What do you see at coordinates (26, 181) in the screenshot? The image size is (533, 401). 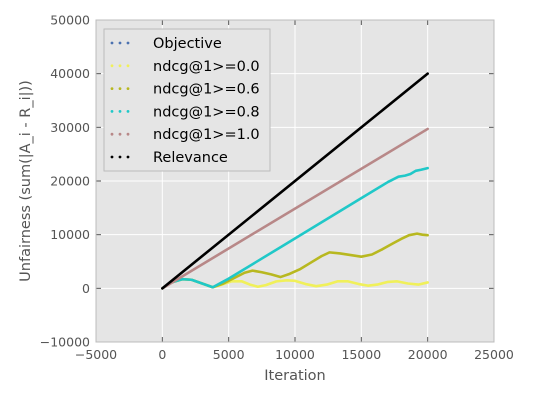 I see `y-axis-label: Unfairness (sum(|A_i - R_i|))` at bounding box center [26, 181].